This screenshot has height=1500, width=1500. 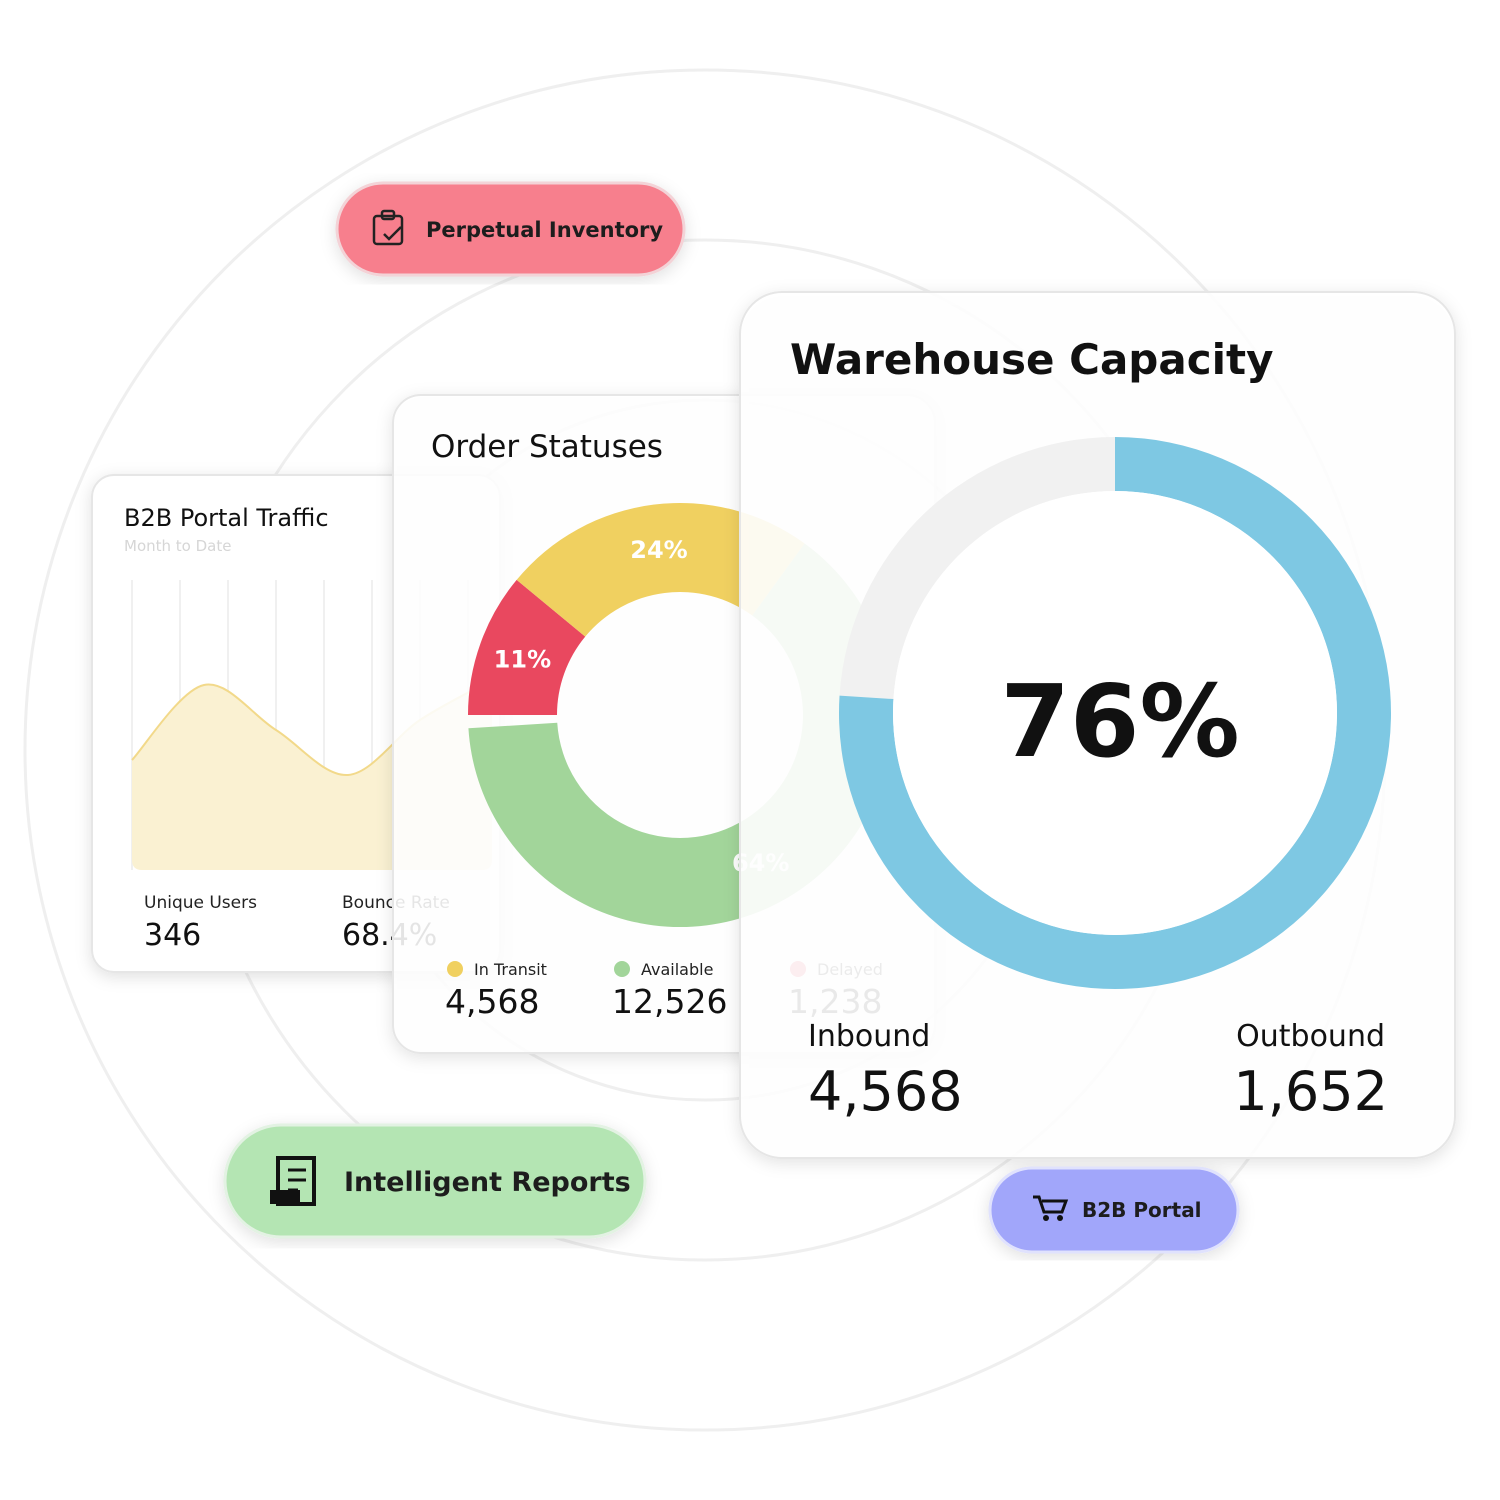 What do you see at coordinates (172, 935) in the screenshot?
I see `stat-value: 346` at bounding box center [172, 935].